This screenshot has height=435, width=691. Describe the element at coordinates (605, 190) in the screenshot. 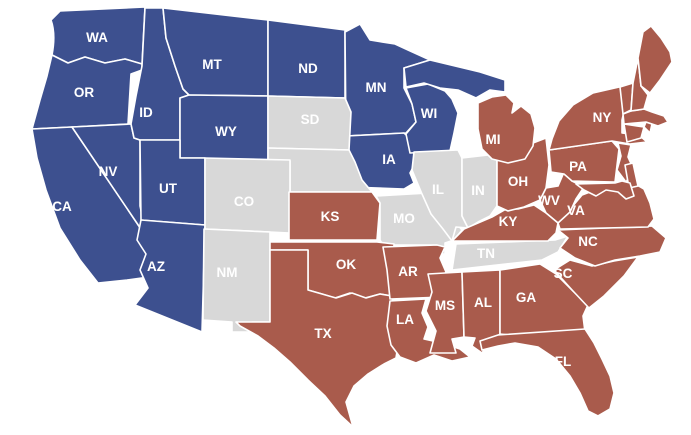

I see `state-md` at that location.